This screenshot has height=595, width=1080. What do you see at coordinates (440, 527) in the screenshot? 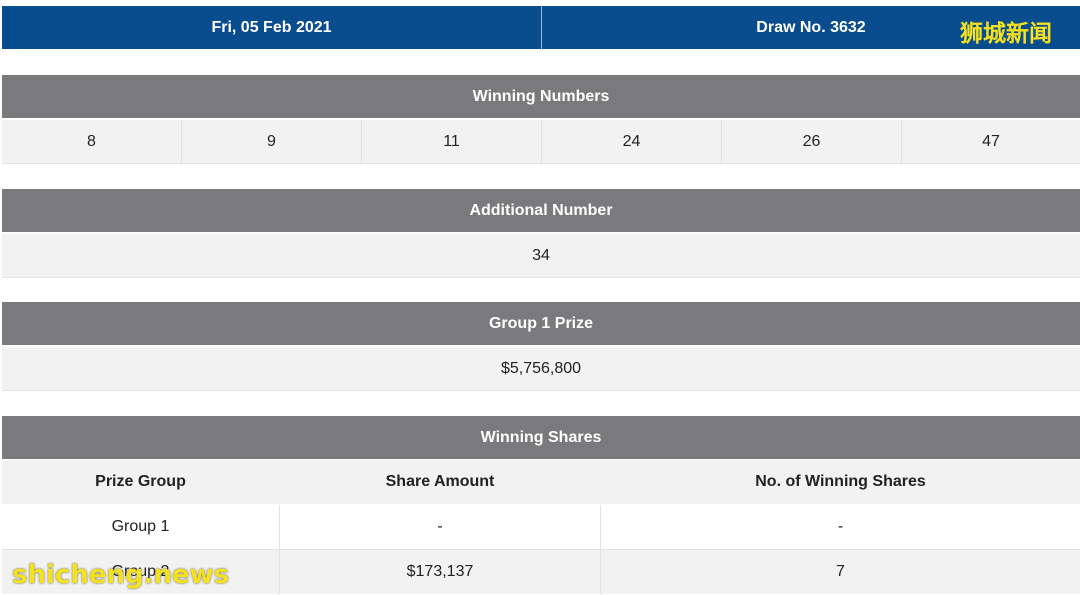
I see `share-amount-cell: -` at bounding box center [440, 527].